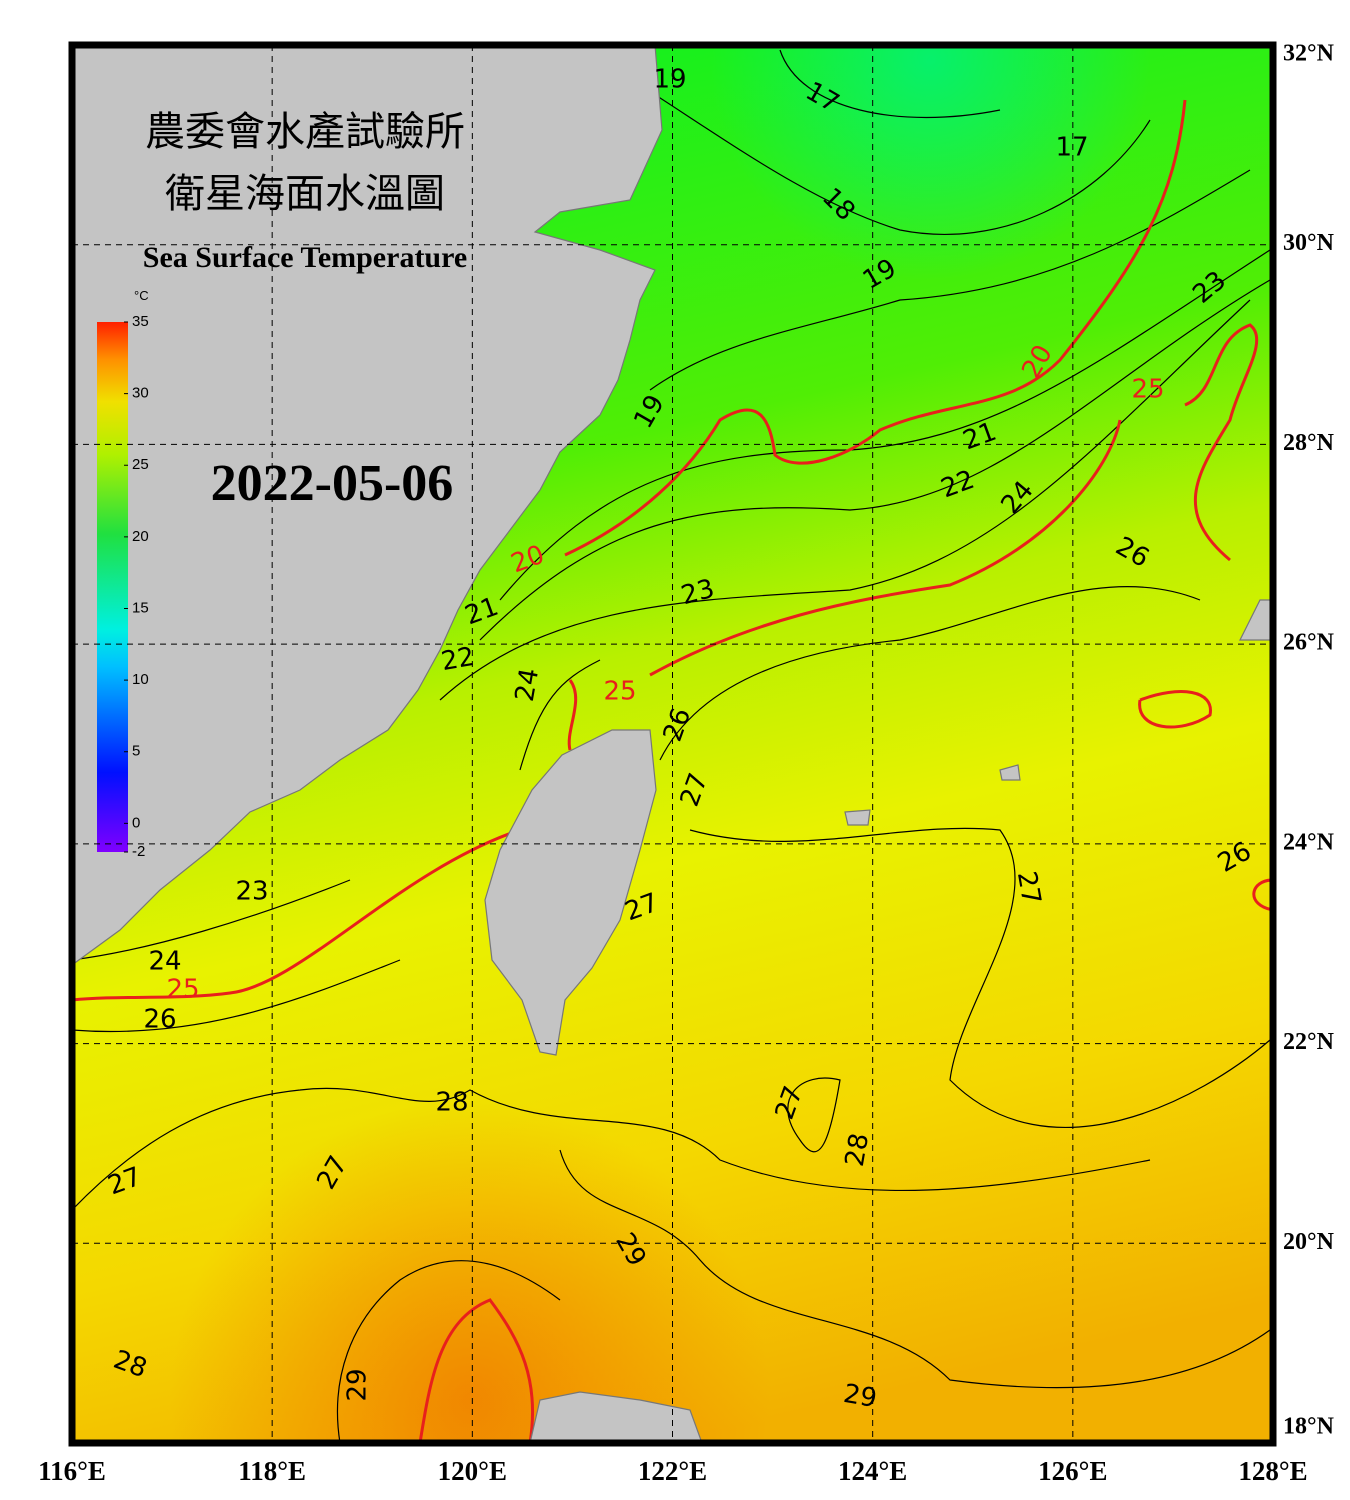  I want to click on contour-label: 27, so click(1028, 888).